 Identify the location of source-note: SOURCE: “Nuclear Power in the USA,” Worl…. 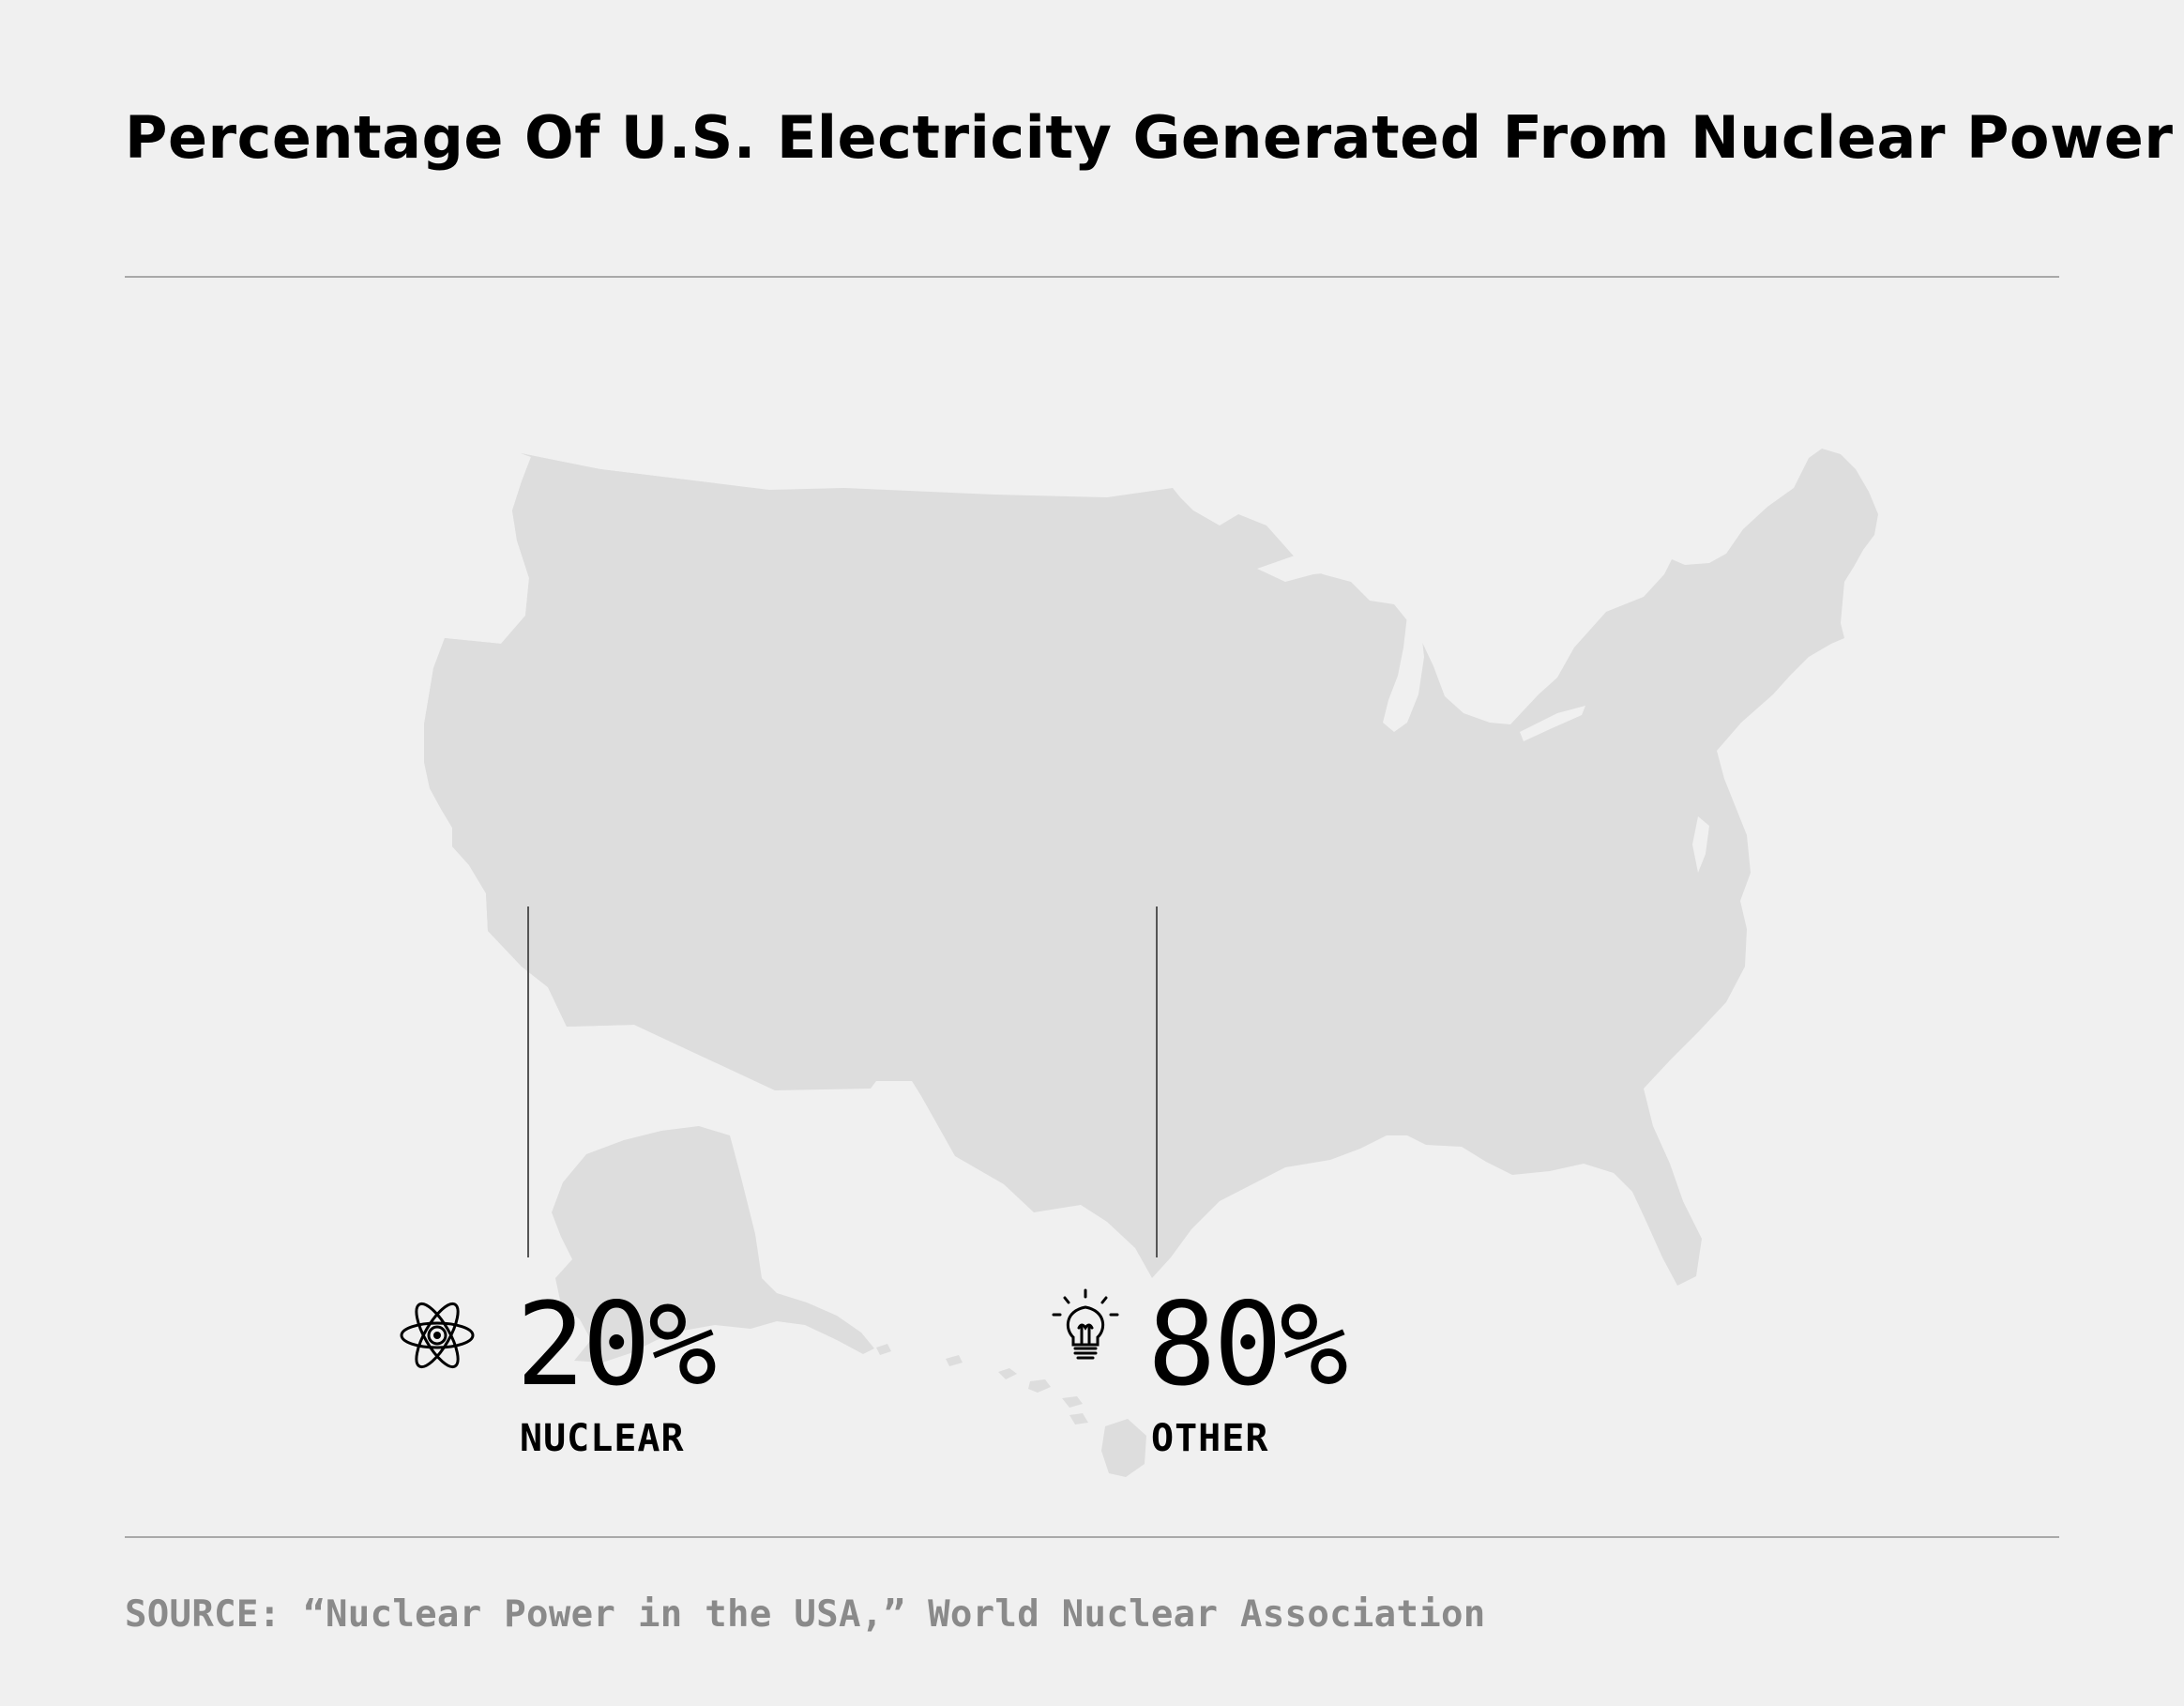
(805, 1614).